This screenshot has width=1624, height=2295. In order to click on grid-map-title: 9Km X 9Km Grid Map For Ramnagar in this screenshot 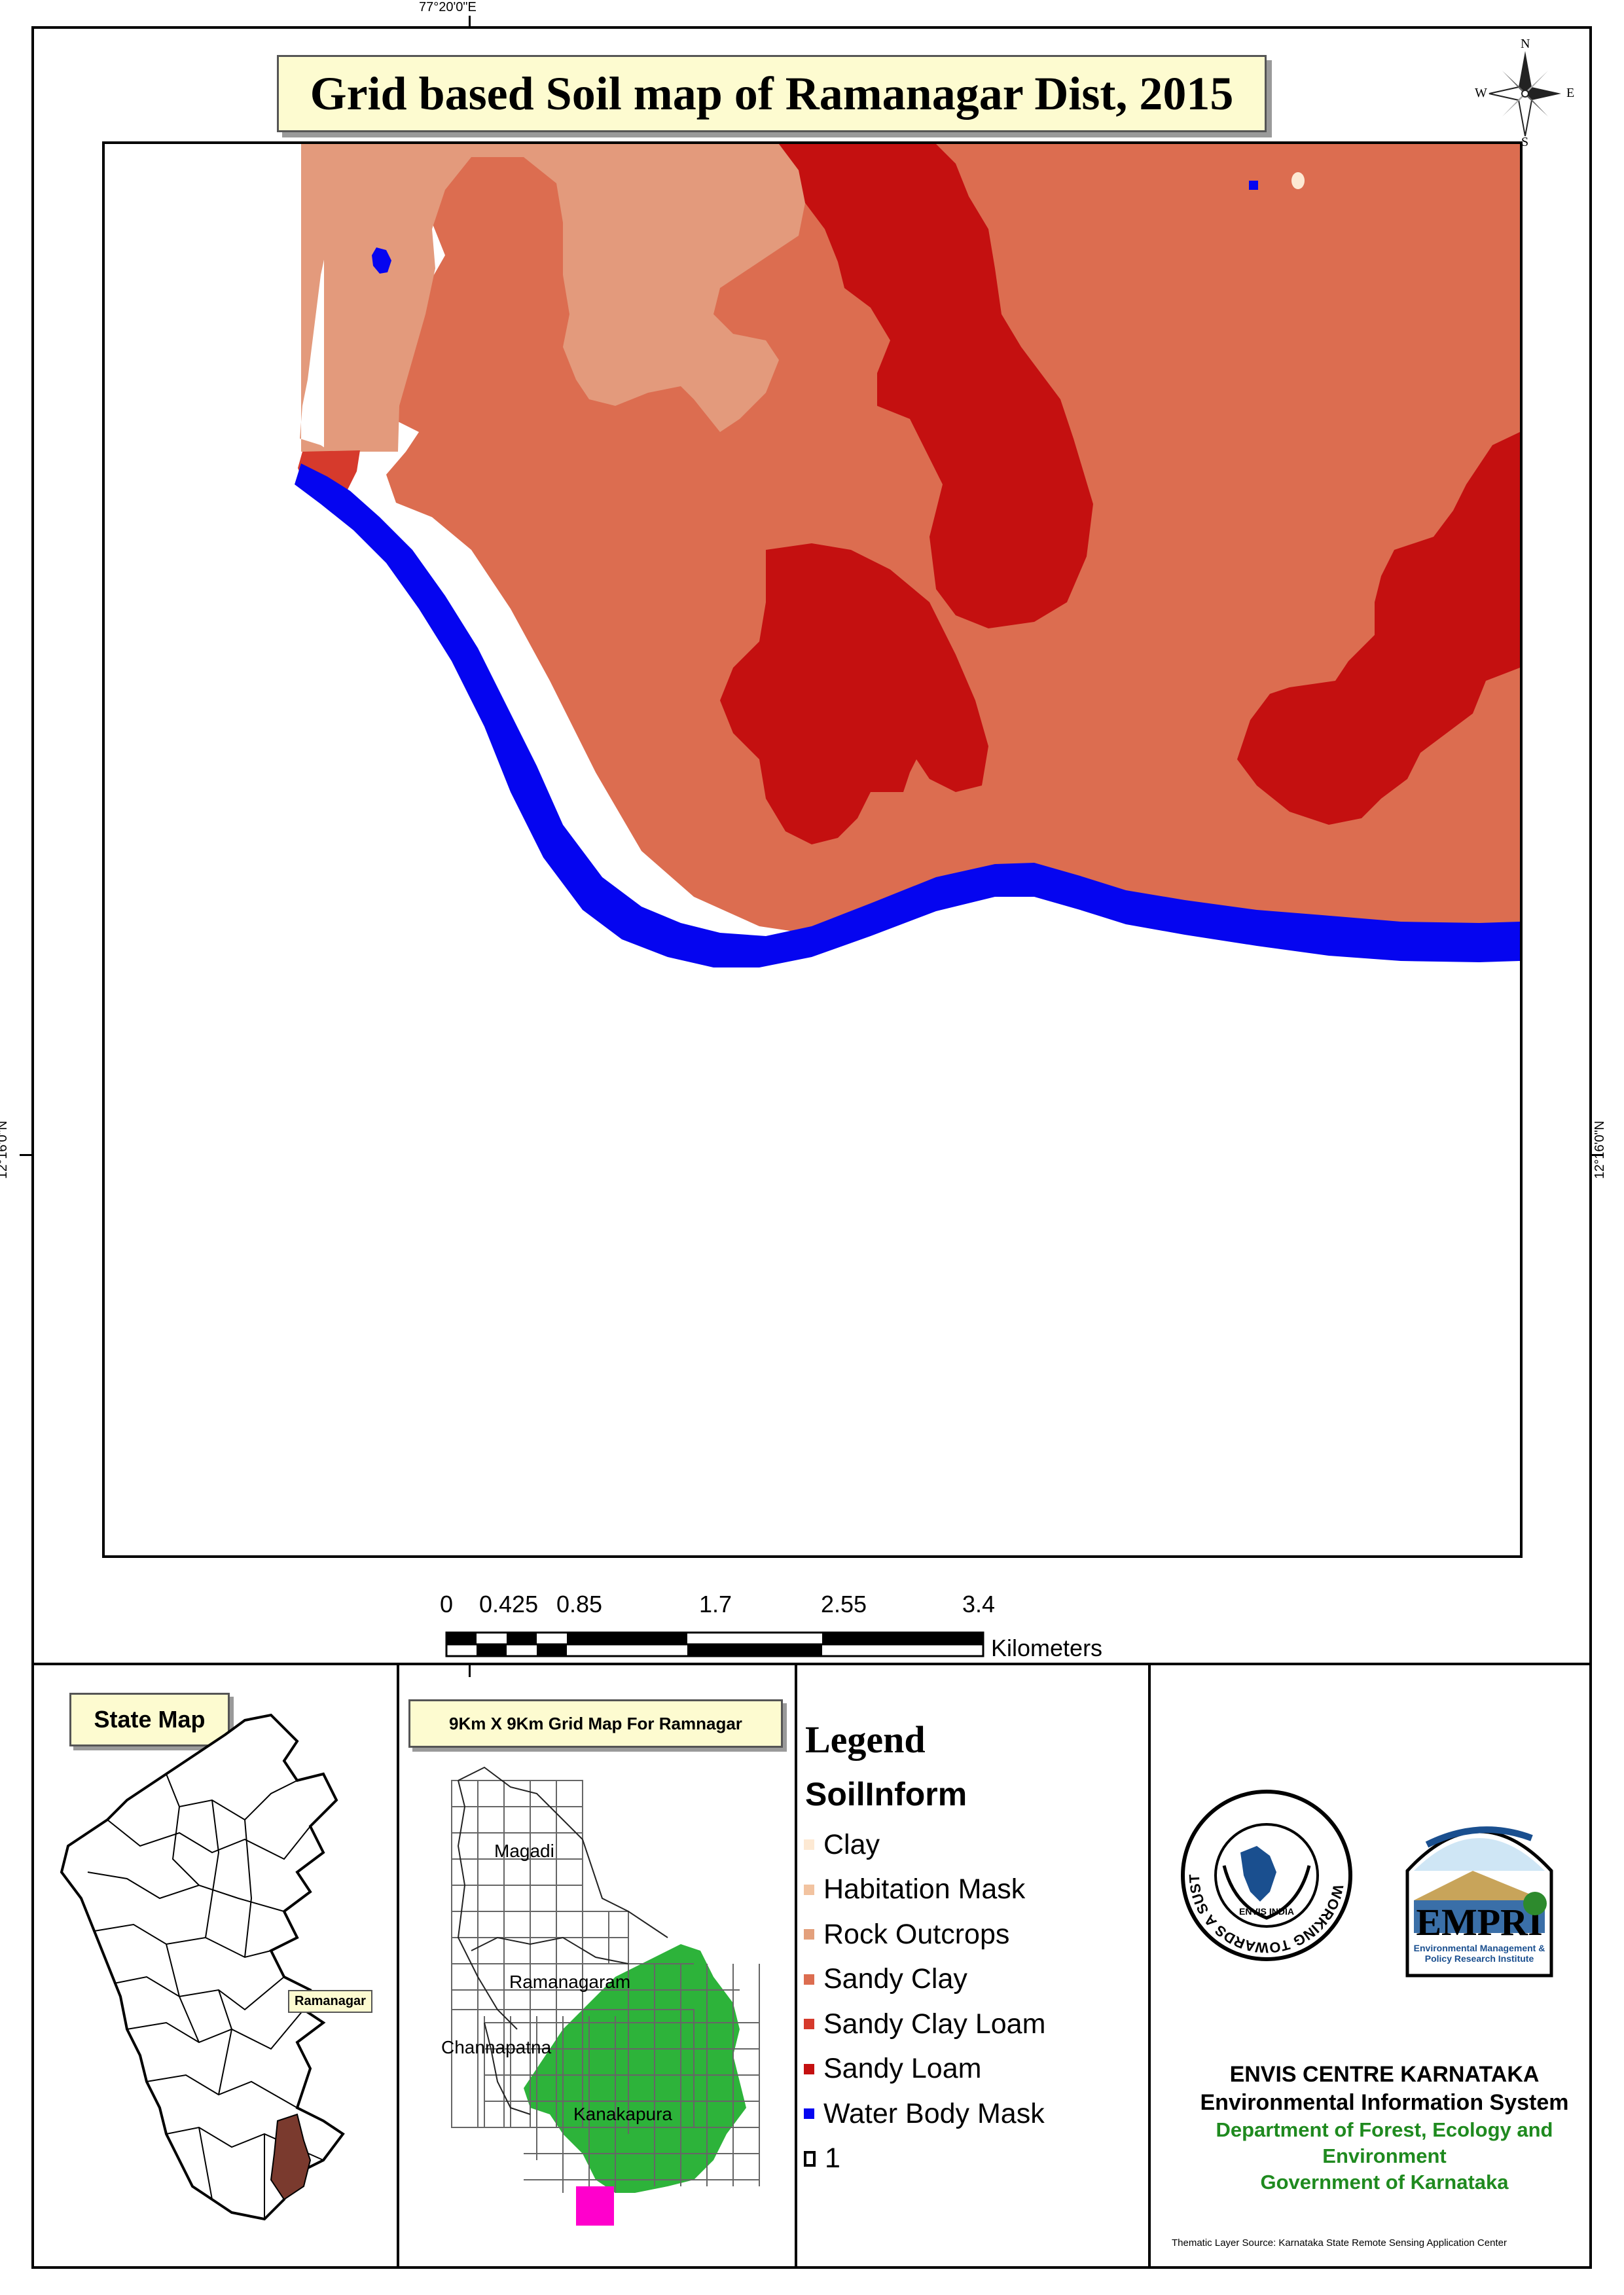, I will do `click(595, 1724)`.